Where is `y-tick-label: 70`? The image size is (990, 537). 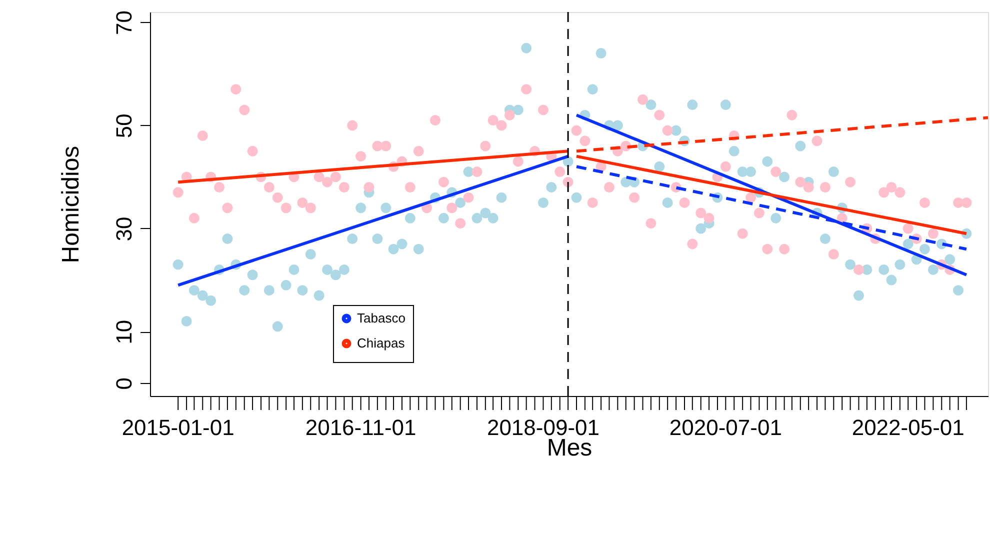
y-tick-label: 70 is located at coordinates (124, 23).